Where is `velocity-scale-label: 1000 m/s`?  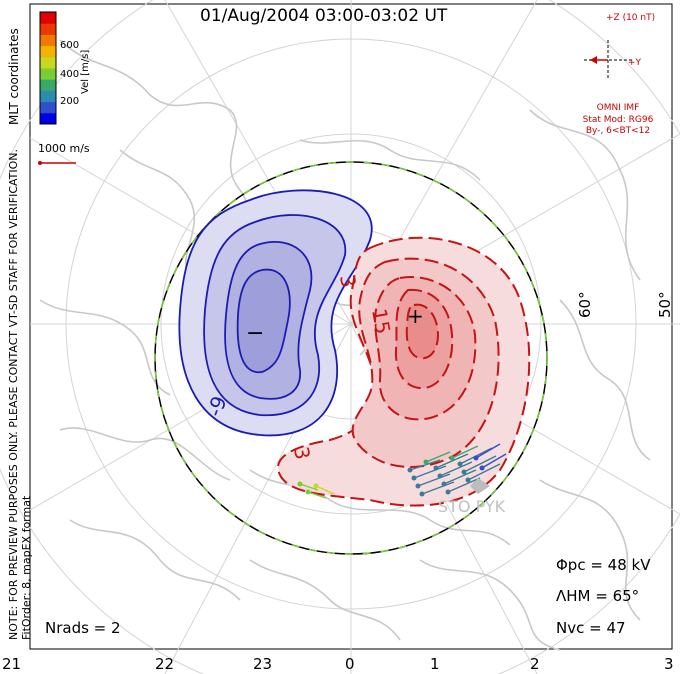 velocity-scale-label: 1000 m/s is located at coordinates (64, 148).